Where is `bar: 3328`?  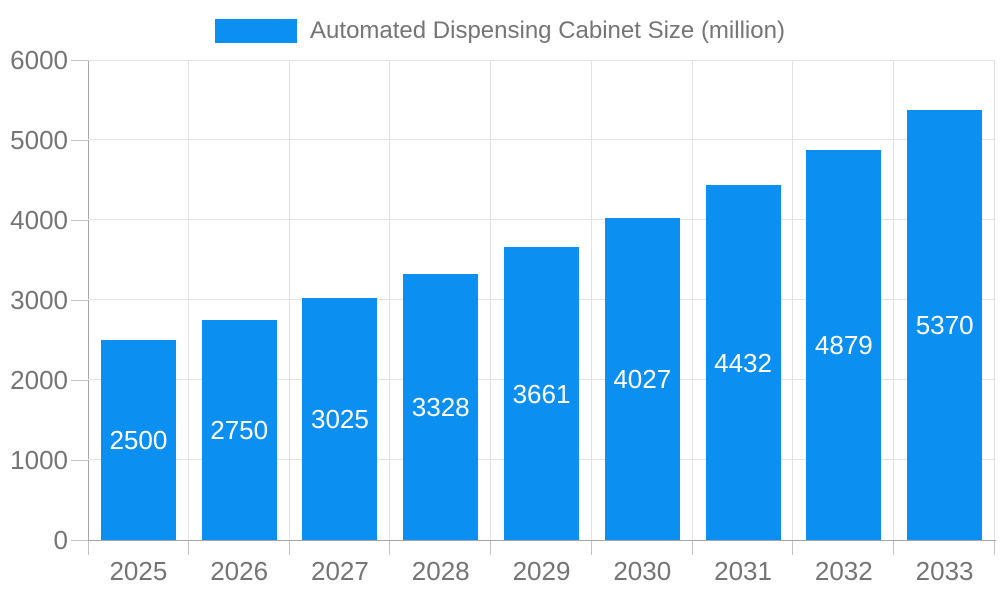 bar: 3328 is located at coordinates (441, 406).